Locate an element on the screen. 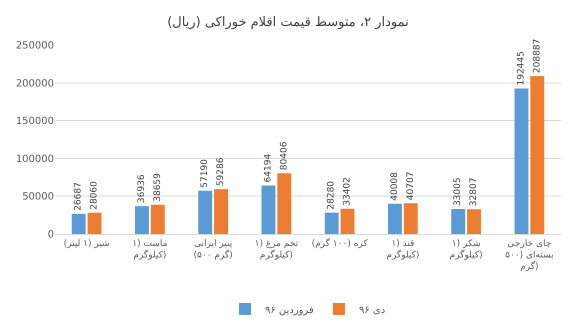 This screenshot has width=576, height=336. data-label: 57190 is located at coordinates (205, 173).